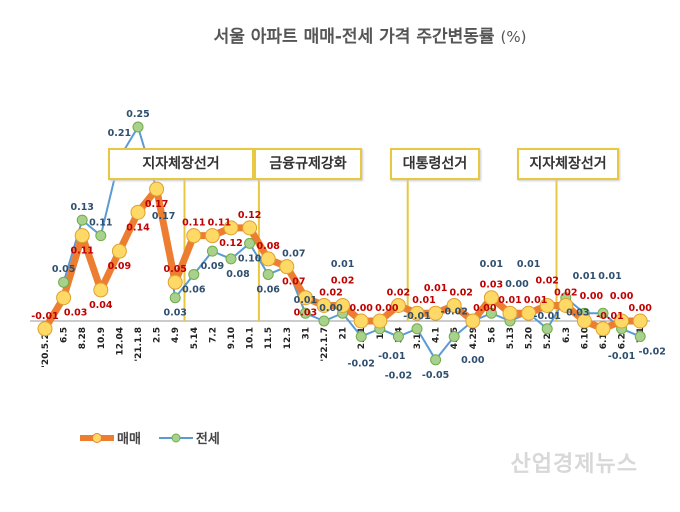  I want to click on data-label-jeonse: 0.06, so click(194, 289).